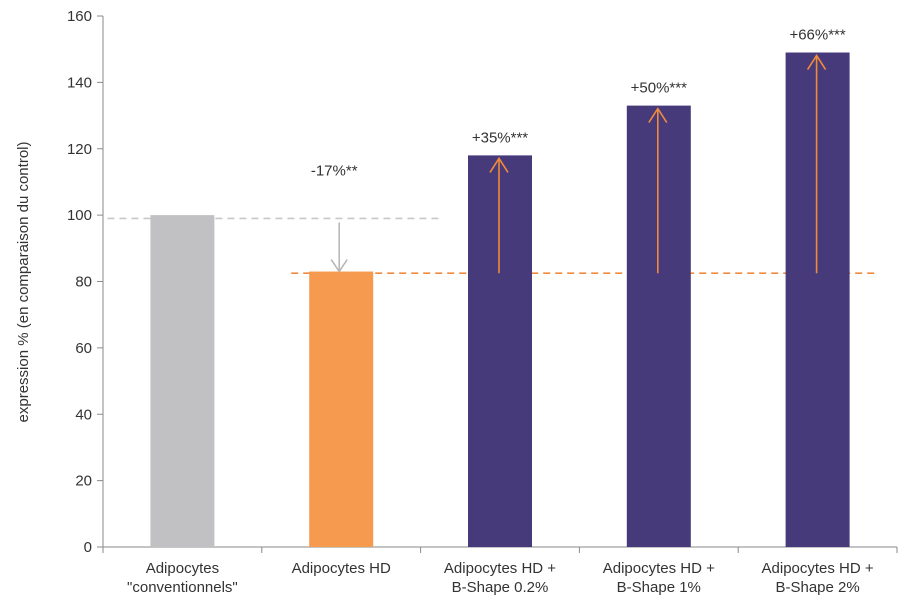  Describe the element at coordinates (659, 578) in the screenshot. I see `x-tick-label-3: Adipocytes HD + B-Shape 1%` at that location.